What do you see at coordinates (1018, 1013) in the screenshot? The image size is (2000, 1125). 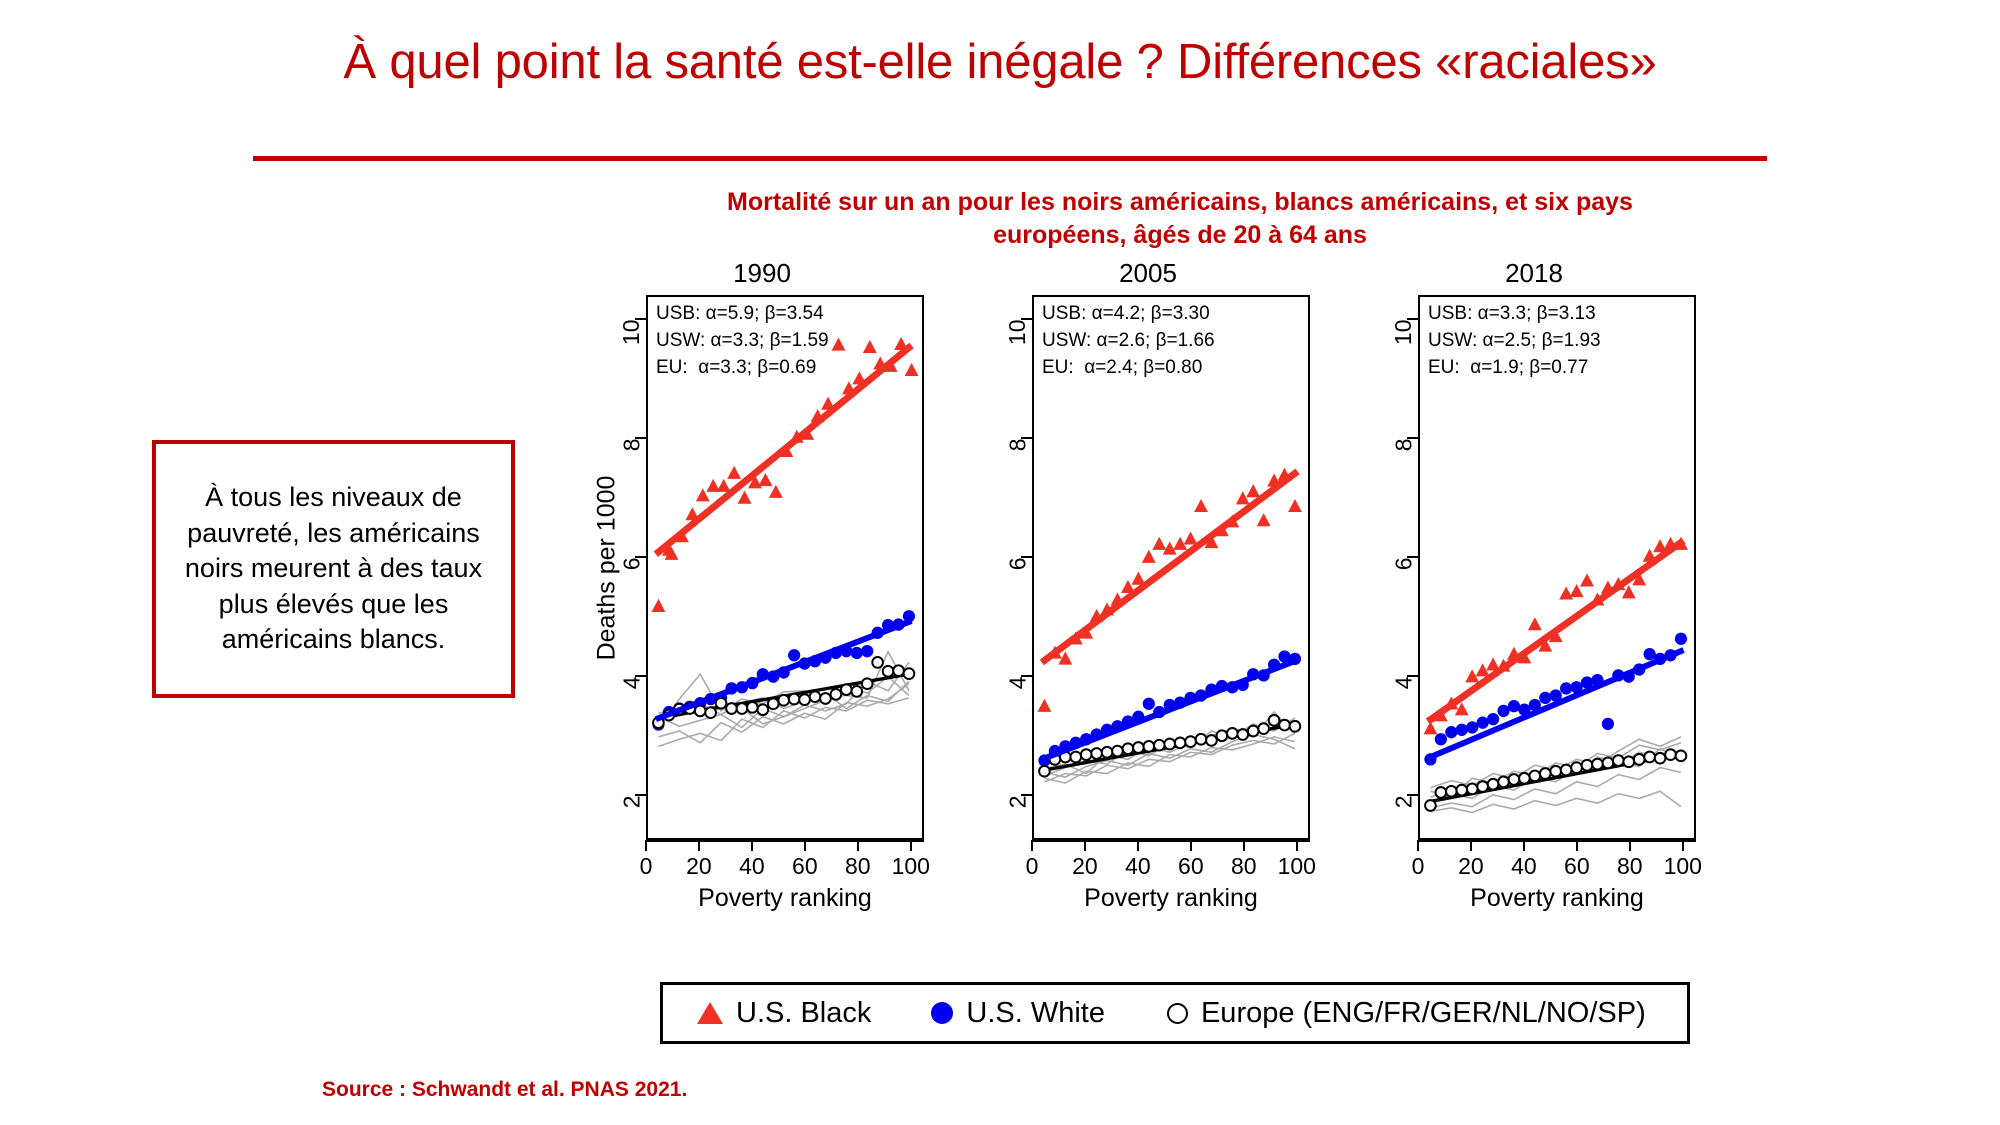 I see `legend-item-us-white: U.S. White` at bounding box center [1018, 1013].